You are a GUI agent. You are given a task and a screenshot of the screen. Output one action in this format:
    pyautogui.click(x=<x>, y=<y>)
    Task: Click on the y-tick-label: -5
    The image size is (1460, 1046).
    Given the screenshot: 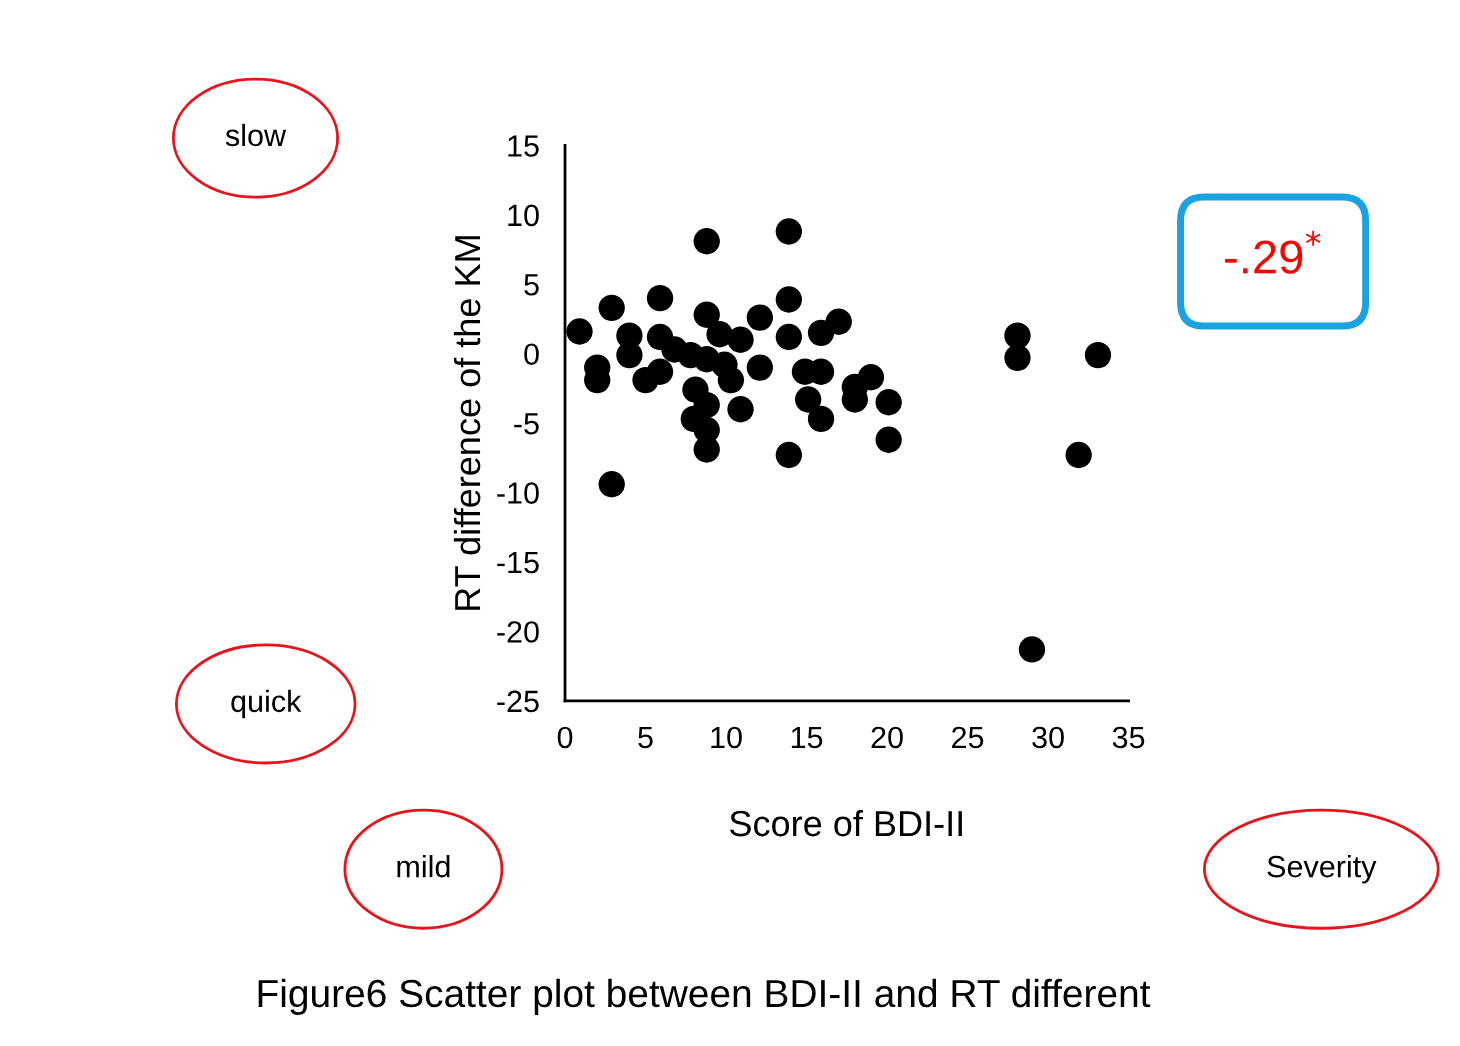 What is the action you would take?
    pyautogui.click(x=526, y=424)
    